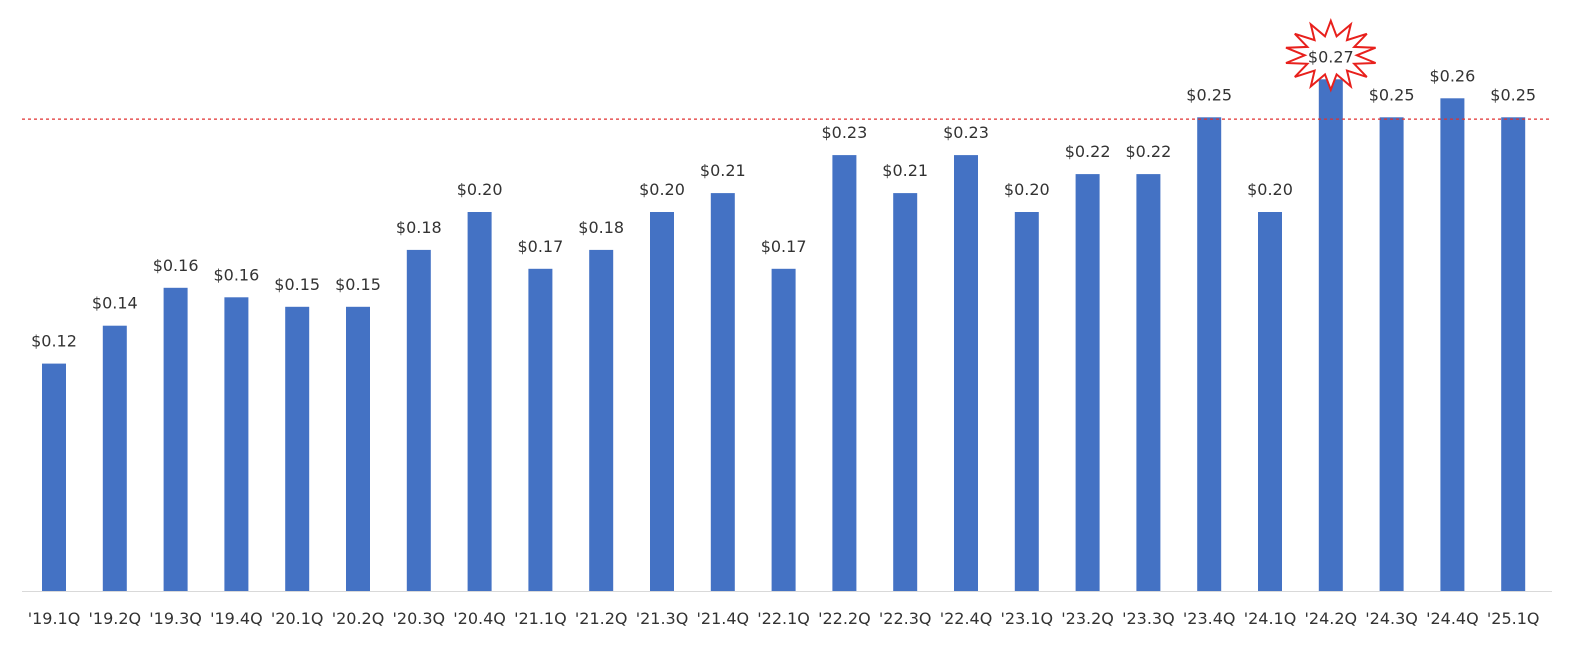 The width and height of the screenshot is (1574, 646). What do you see at coordinates (236, 618) in the screenshot?
I see `x-tick-label-3: '19.4Q` at bounding box center [236, 618].